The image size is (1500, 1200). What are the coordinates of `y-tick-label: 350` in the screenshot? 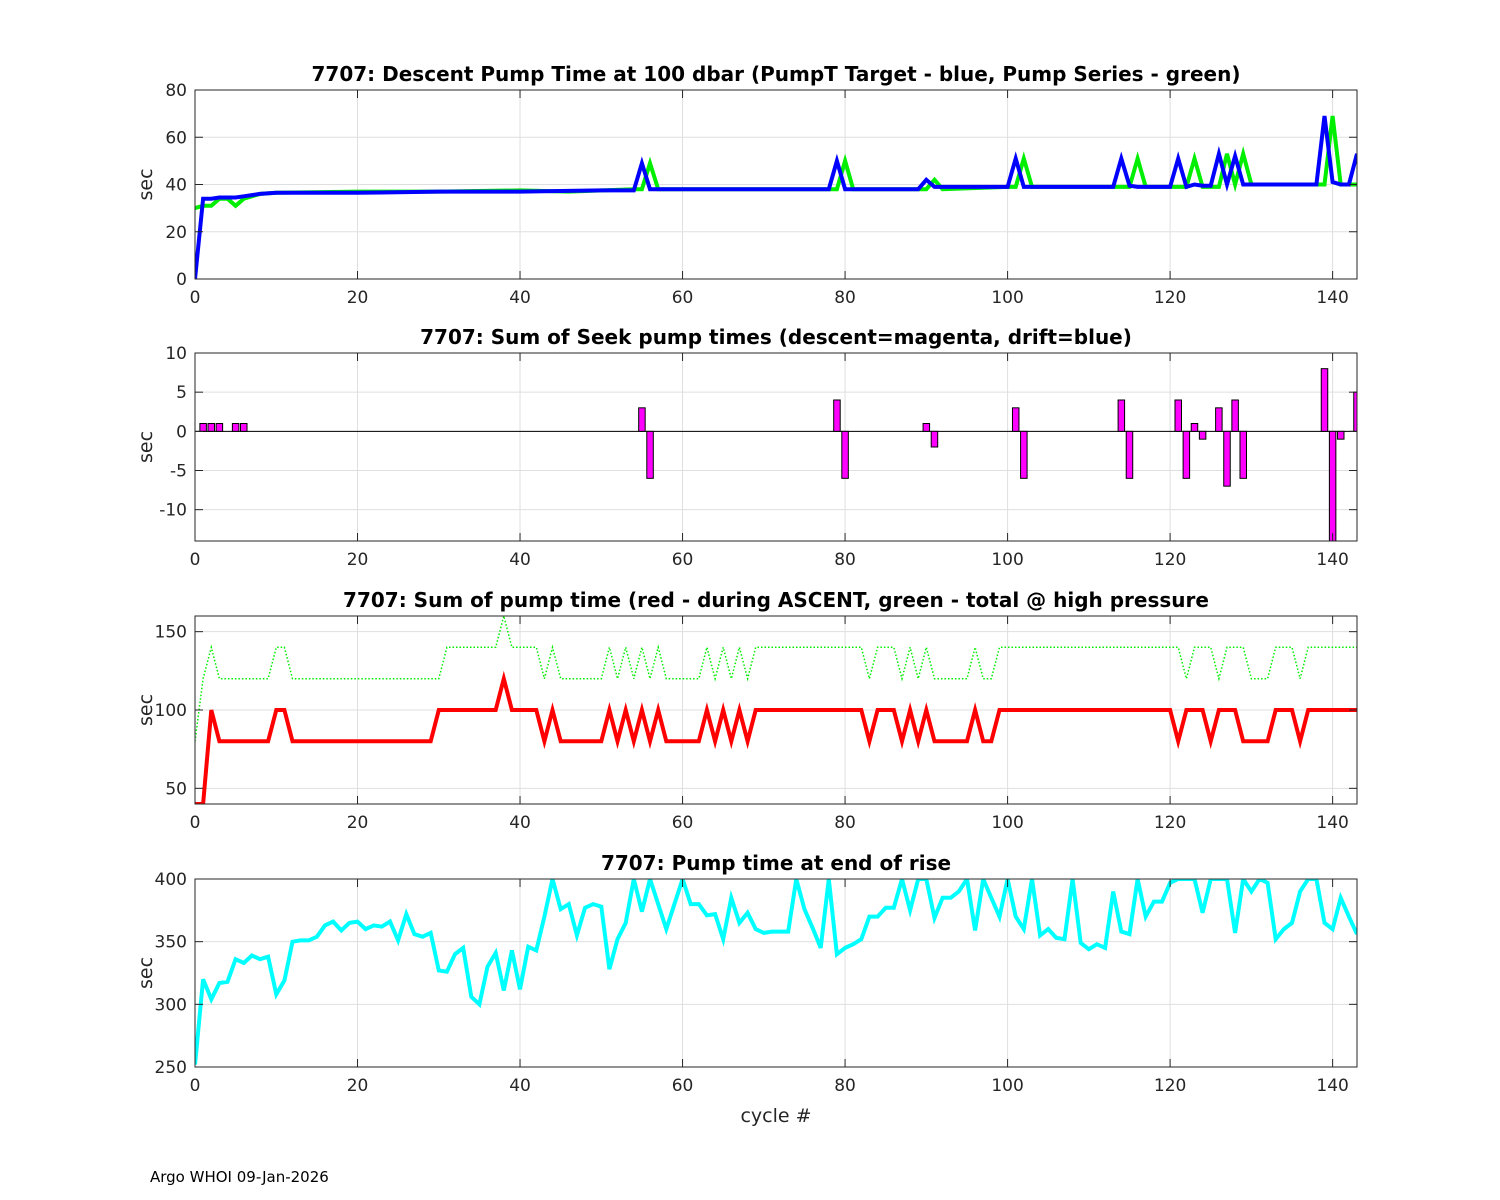 It's located at (171, 943).